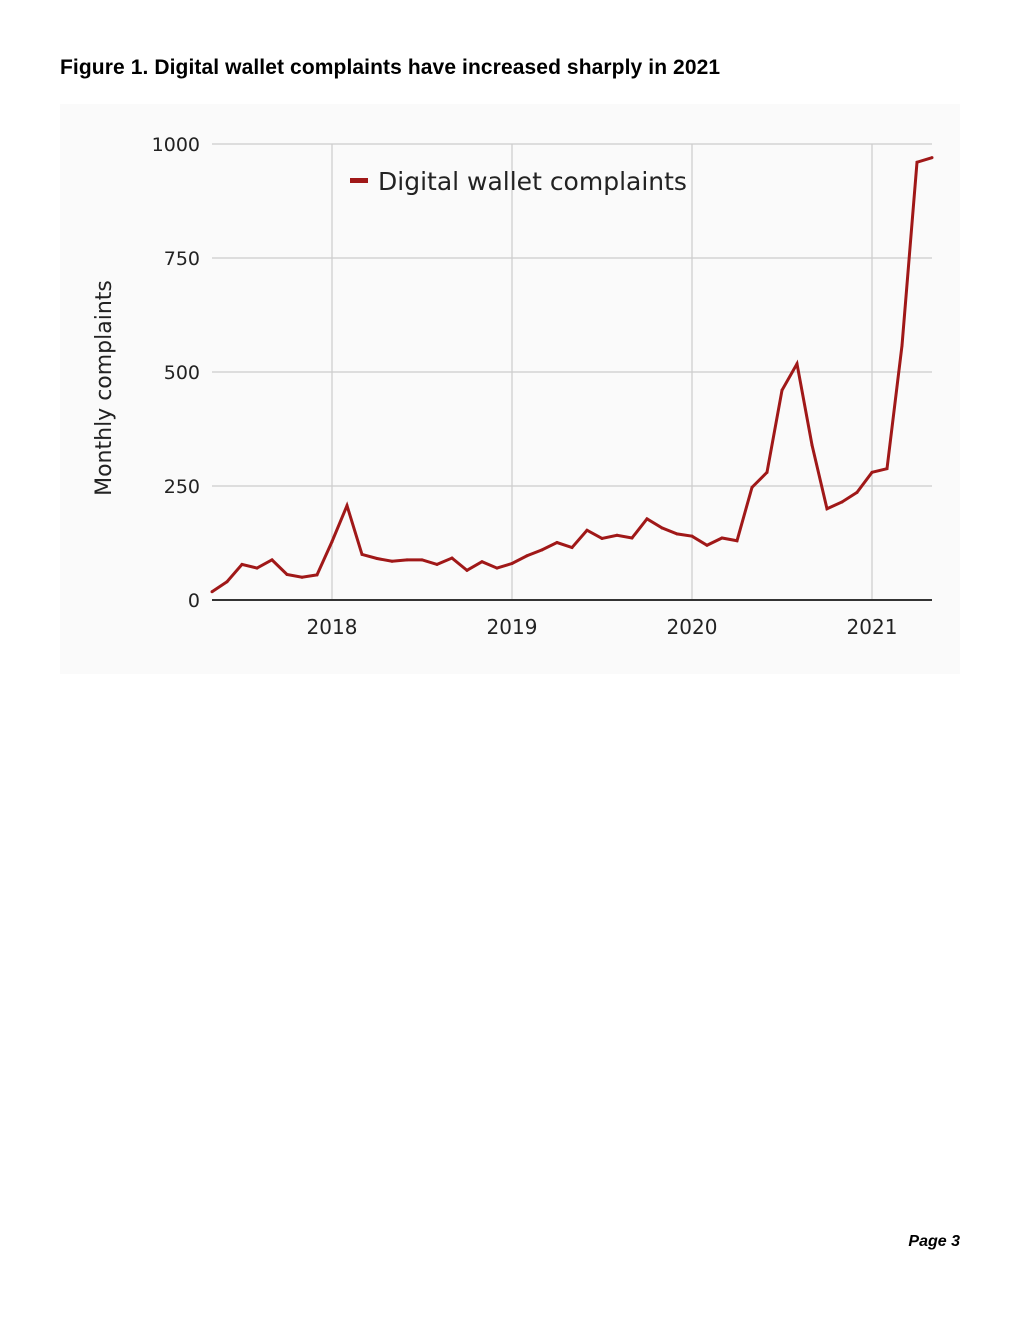  Describe the element at coordinates (182, 373) in the screenshot. I see `y-tick-label: 500` at that location.